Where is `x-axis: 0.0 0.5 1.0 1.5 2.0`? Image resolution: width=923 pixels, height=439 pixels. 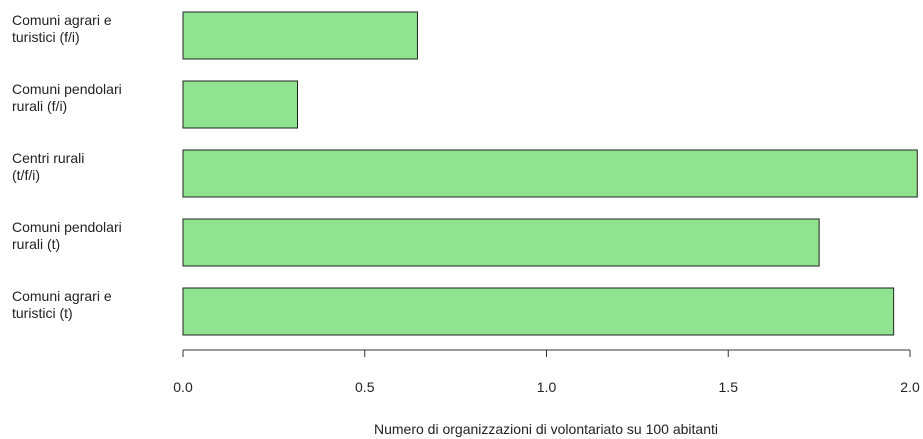 x-axis: 0.0 0.5 1.0 1.5 2.0 is located at coordinates (546, 372).